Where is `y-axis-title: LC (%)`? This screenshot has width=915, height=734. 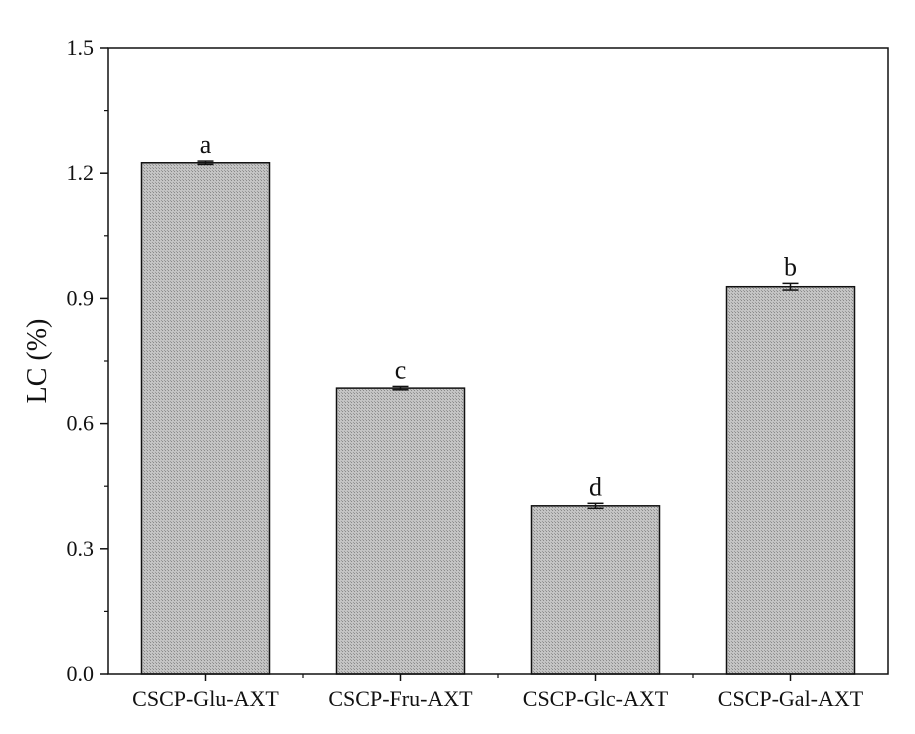 y-axis-title: LC (%) is located at coordinates (37, 361).